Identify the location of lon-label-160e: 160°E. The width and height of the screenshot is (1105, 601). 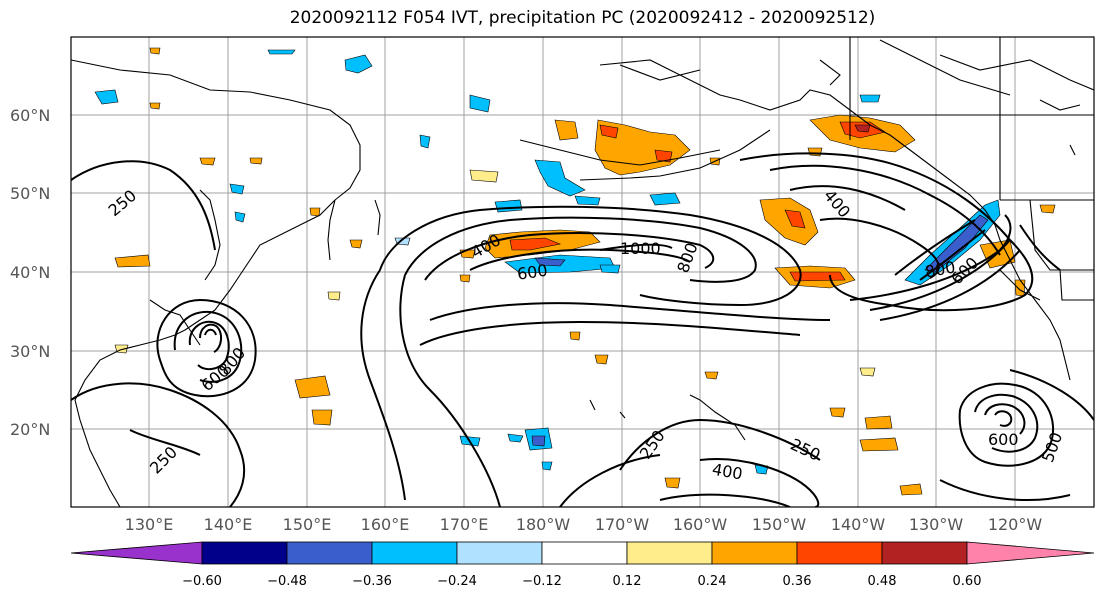
(385, 524).